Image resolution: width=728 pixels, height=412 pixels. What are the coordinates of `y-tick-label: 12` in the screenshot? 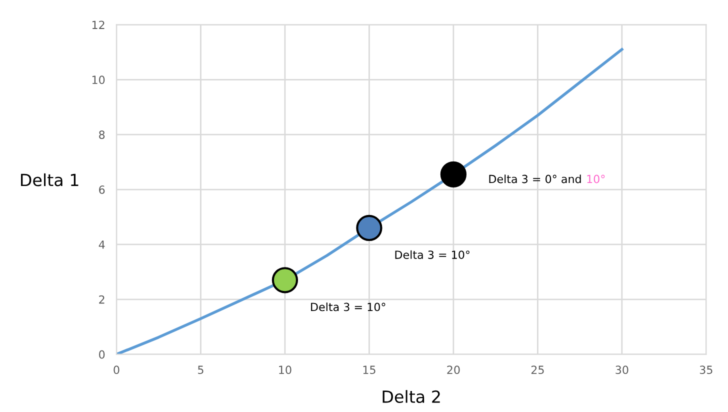 It's located at (98, 24).